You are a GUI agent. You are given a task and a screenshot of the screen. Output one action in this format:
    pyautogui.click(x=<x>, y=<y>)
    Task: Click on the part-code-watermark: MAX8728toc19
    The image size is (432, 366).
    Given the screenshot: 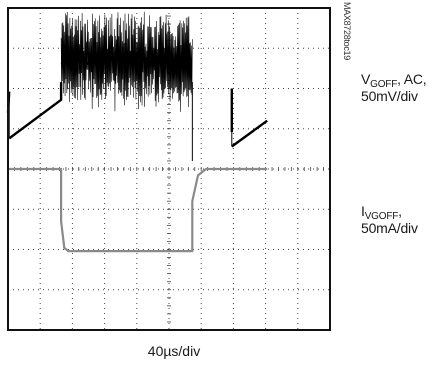 What is the action you would take?
    pyautogui.click(x=347, y=31)
    